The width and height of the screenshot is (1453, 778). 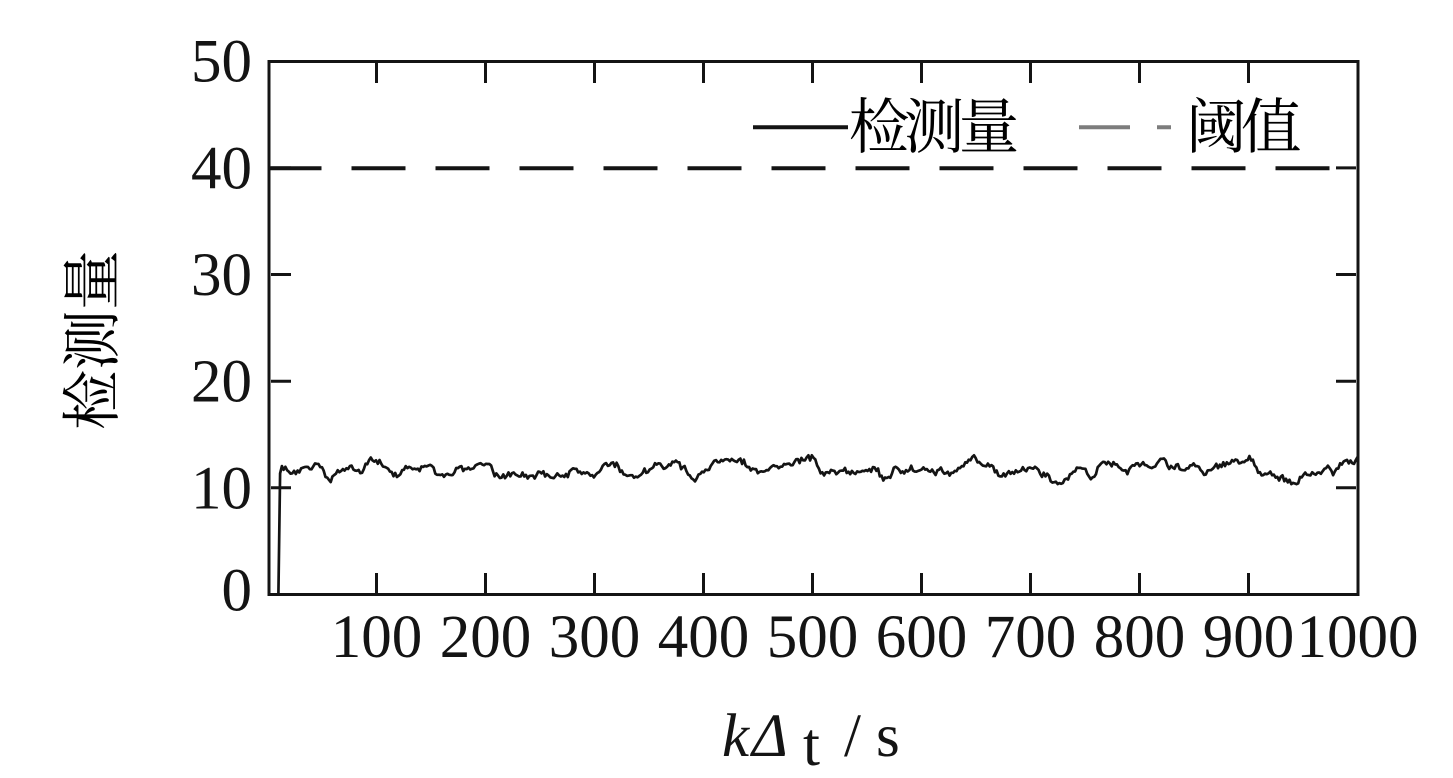 What do you see at coordinates (221, 168) in the screenshot?
I see `svg-text: 40` at bounding box center [221, 168].